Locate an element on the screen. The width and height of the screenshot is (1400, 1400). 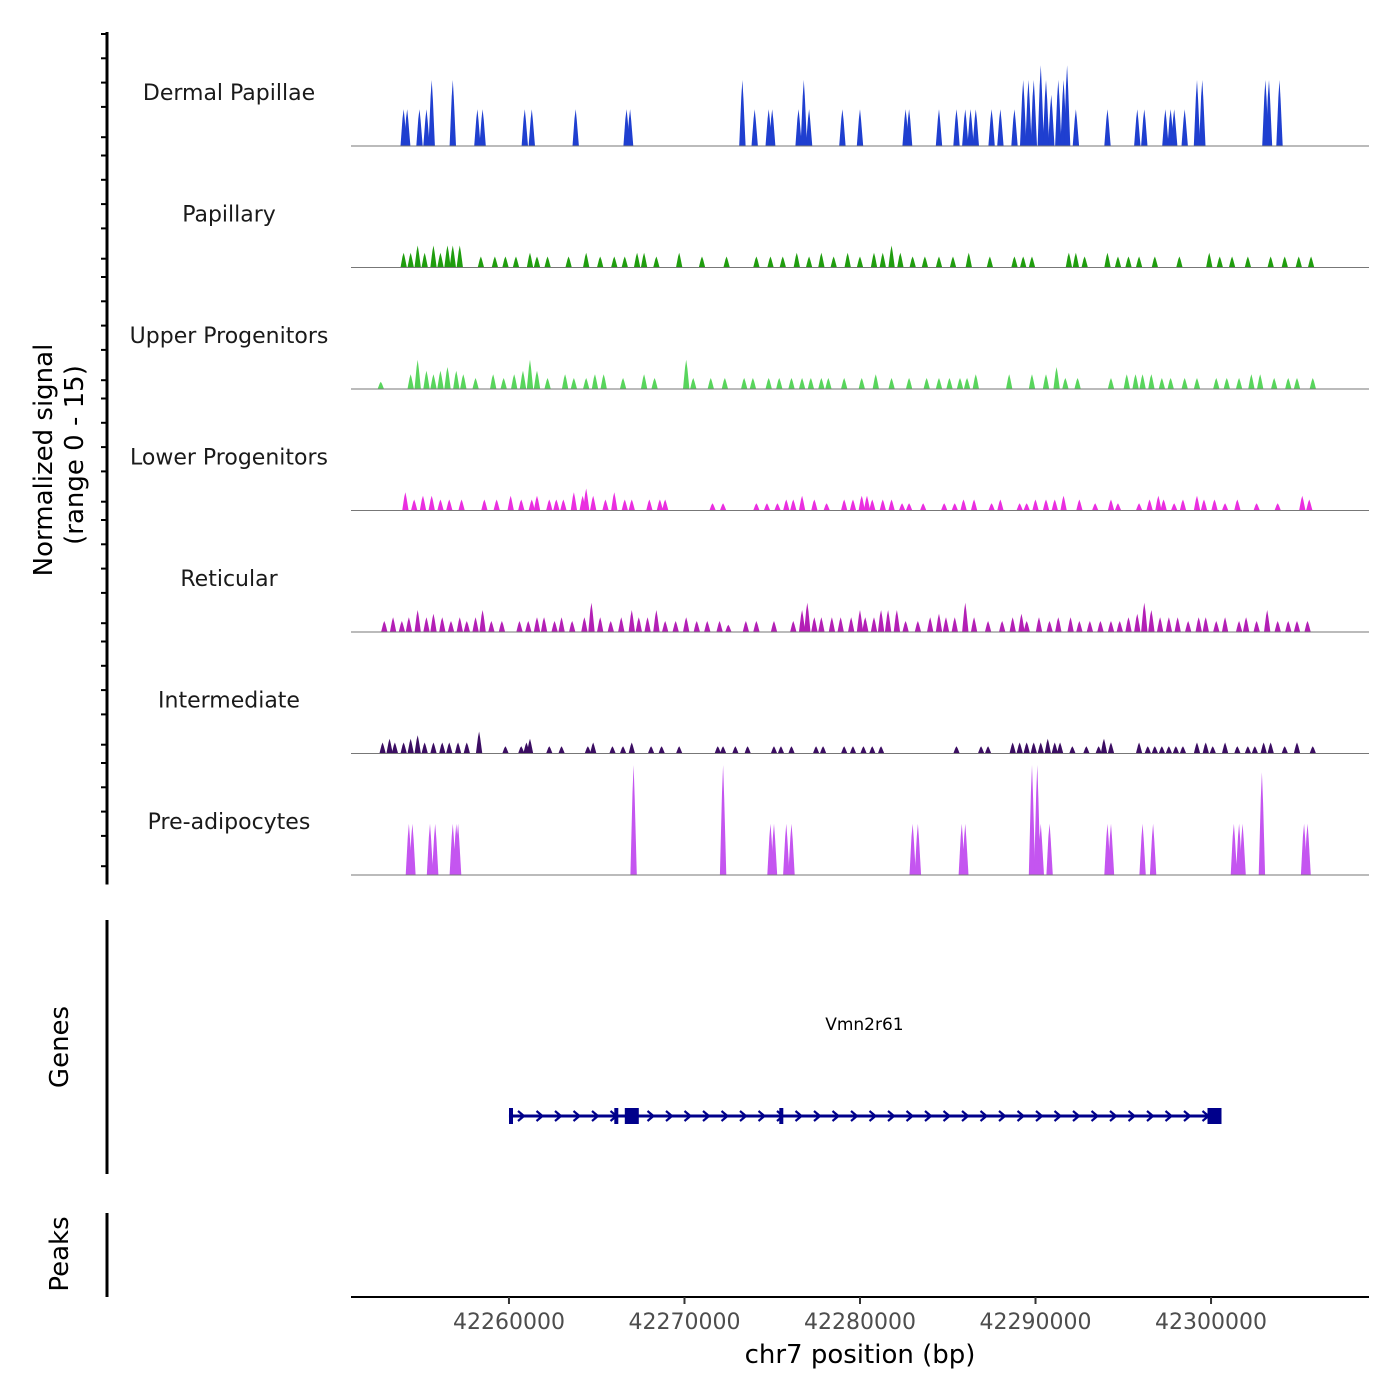
track-label: Upper Progenitors is located at coordinates (229, 336).